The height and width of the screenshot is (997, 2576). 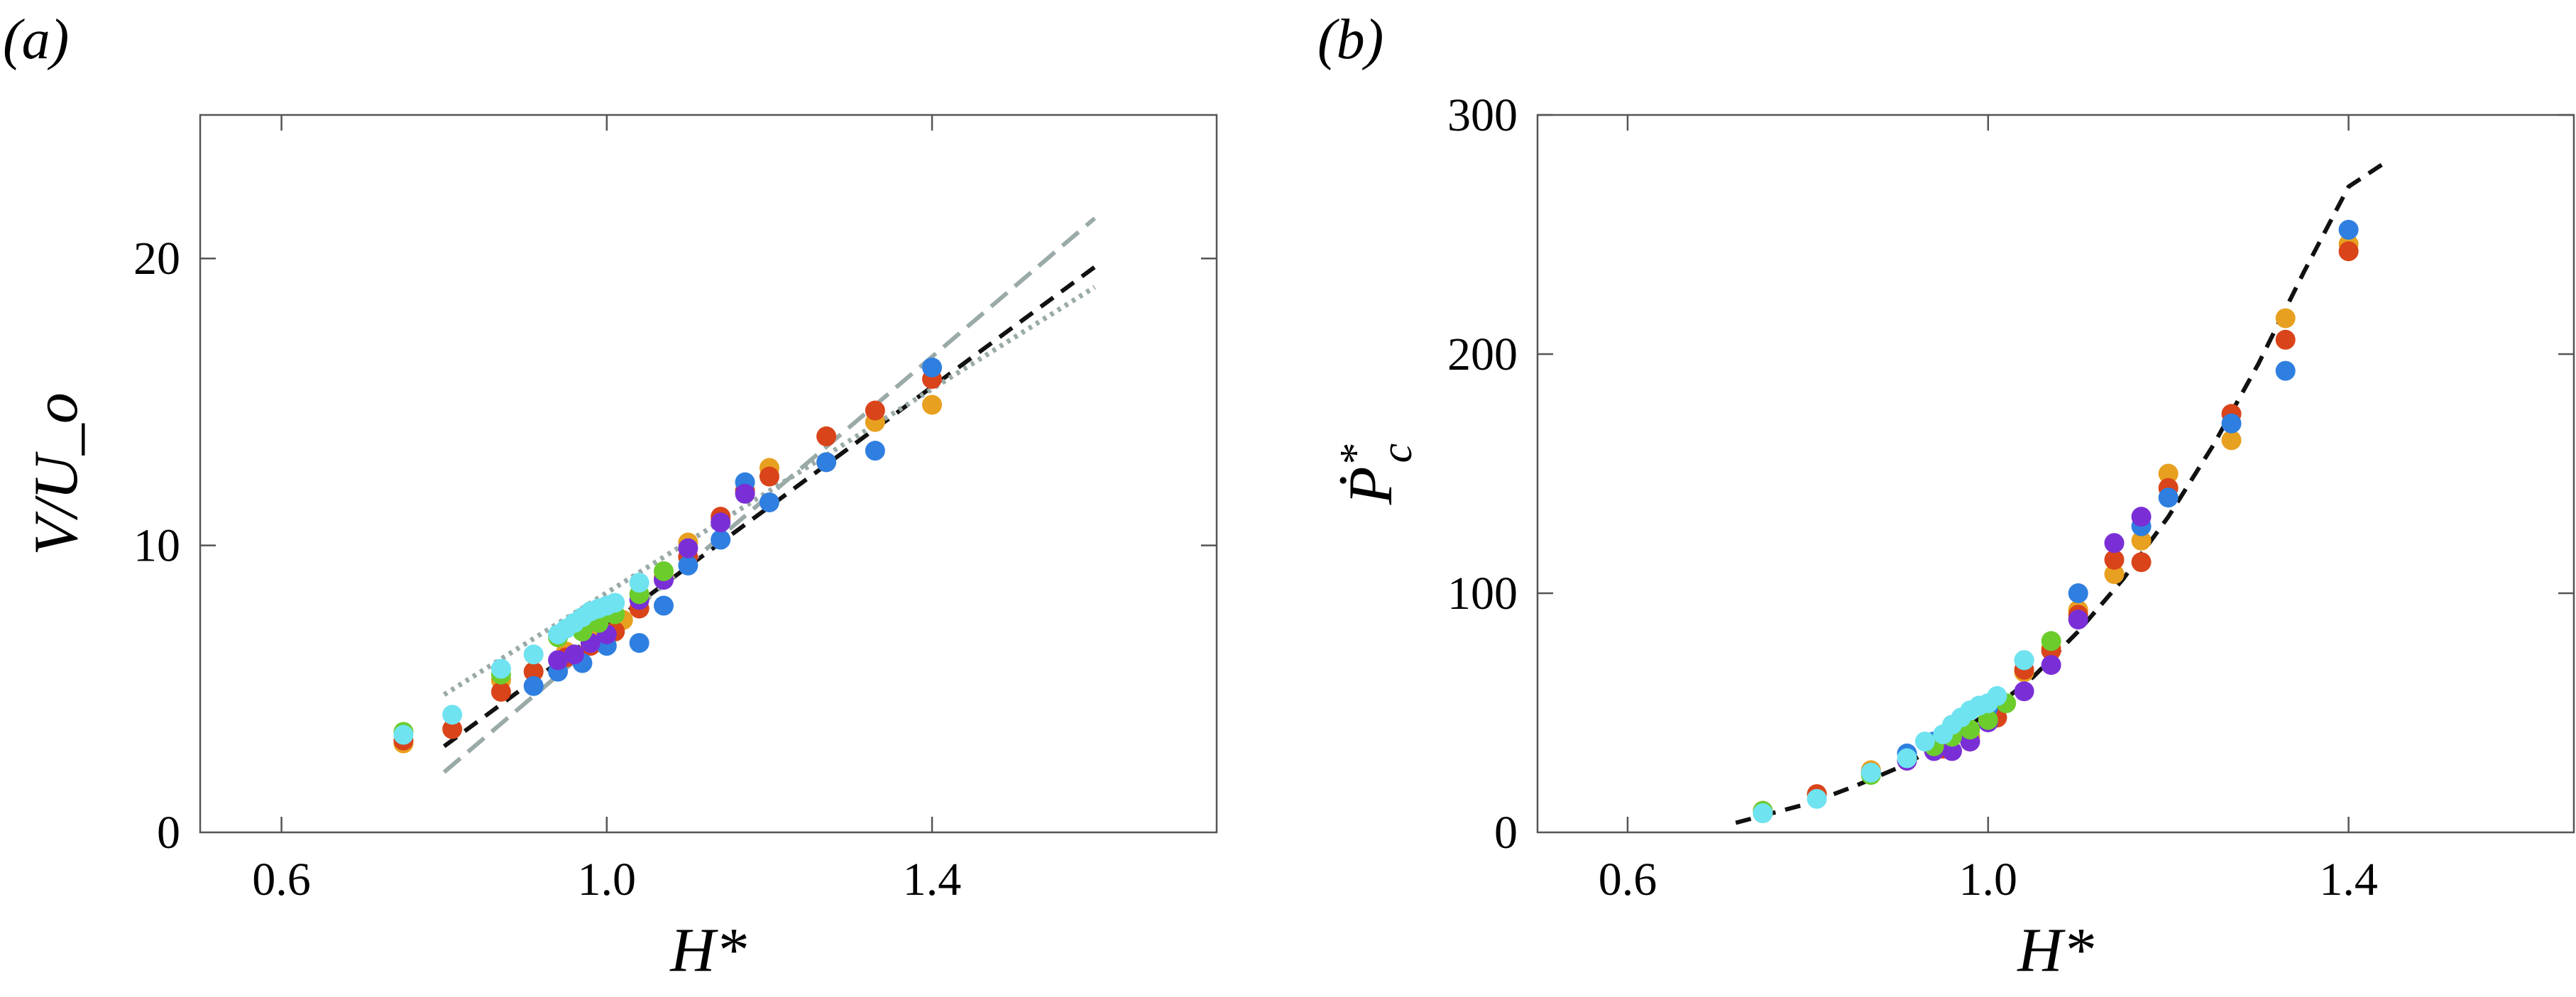 I want to click on y-axis-label-b: Ṗ*c, so click(x=1376, y=474).